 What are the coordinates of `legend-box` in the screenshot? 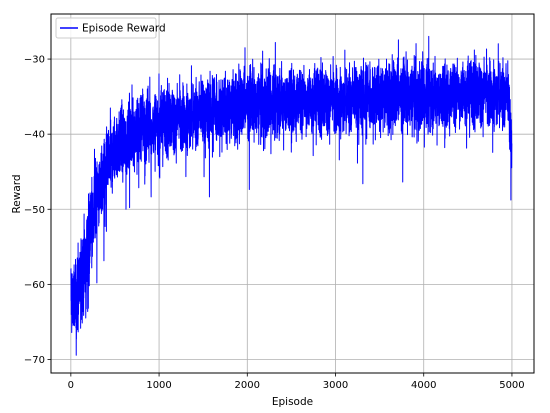 It's located at (106, 28).